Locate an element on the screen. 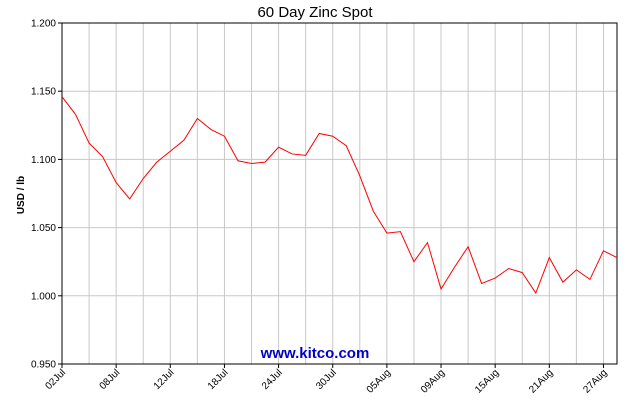 The height and width of the screenshot is (400, 630). x-tick-label: 18Jul is located at coordinates (218, 379).